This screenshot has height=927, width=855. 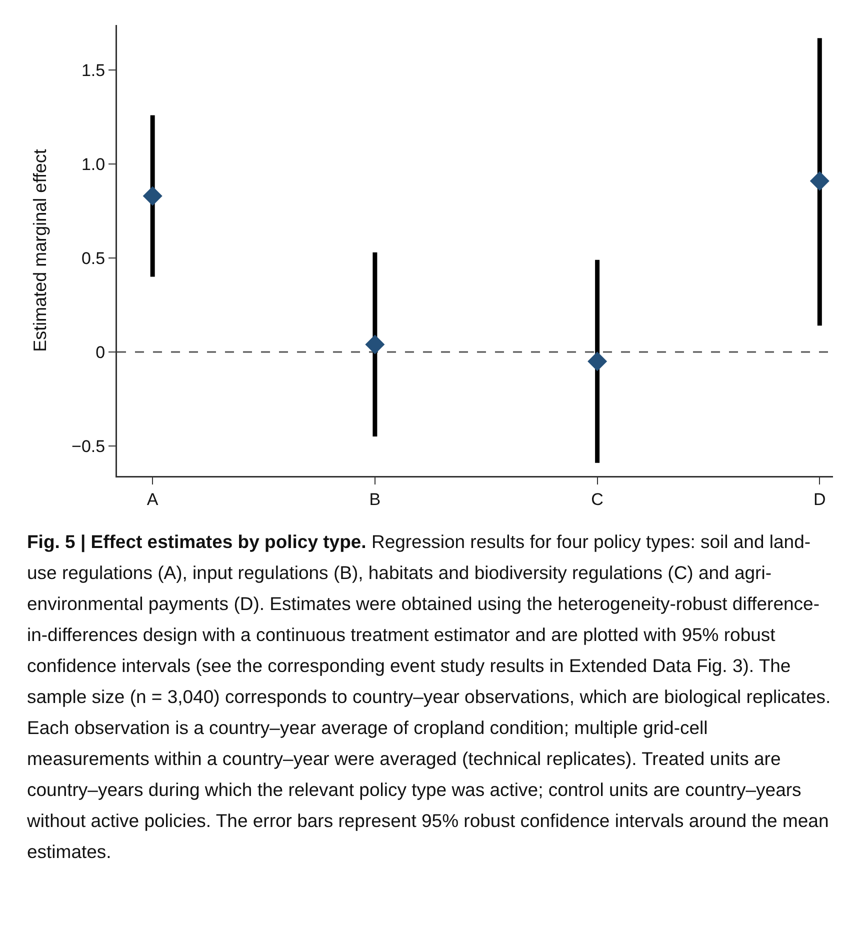 I want to click on y-axis-title: Estimated marginal effect, so click(x=40, y=250).